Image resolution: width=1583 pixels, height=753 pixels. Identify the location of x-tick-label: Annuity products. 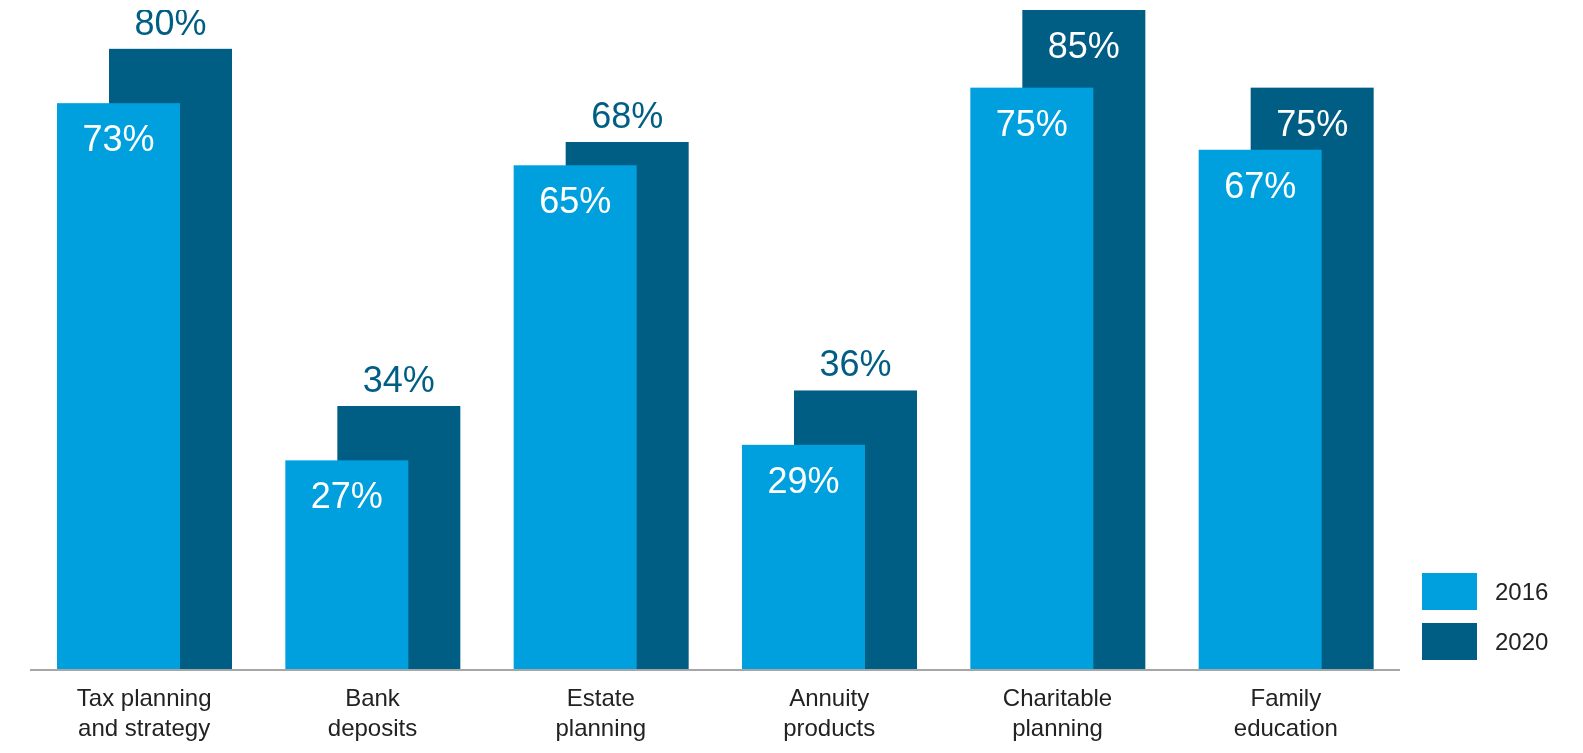
(829, 712).